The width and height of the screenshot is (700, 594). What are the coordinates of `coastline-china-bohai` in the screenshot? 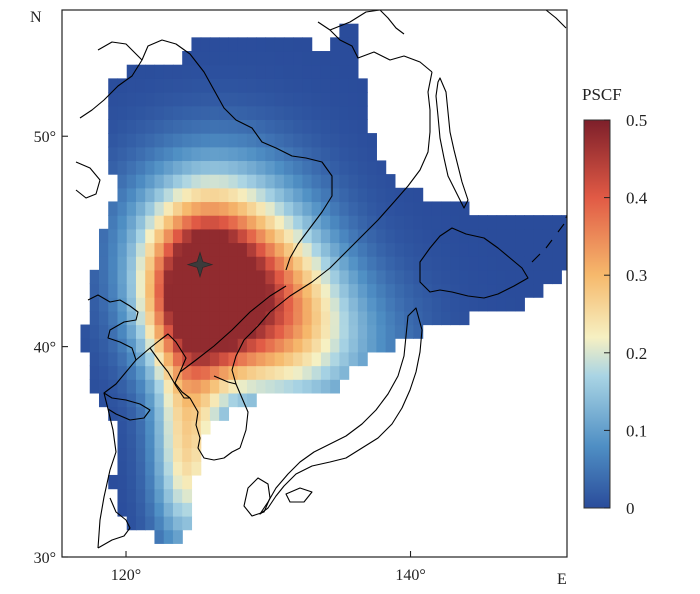 It's located at (113, 421).